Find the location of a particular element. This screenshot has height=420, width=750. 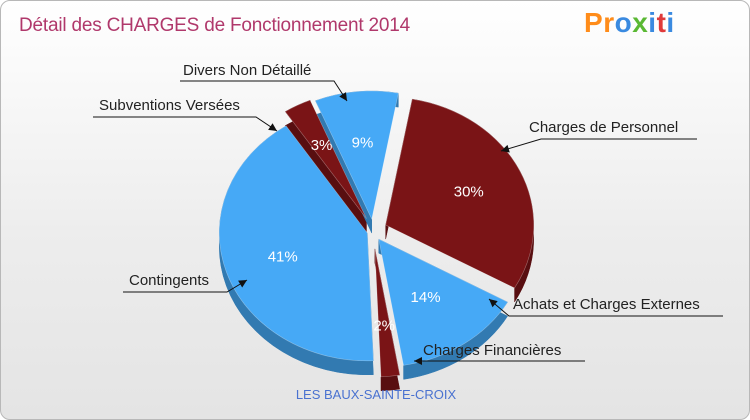

category-label-charges-financieres: Charges Financières is located at coordinates (492, 350).